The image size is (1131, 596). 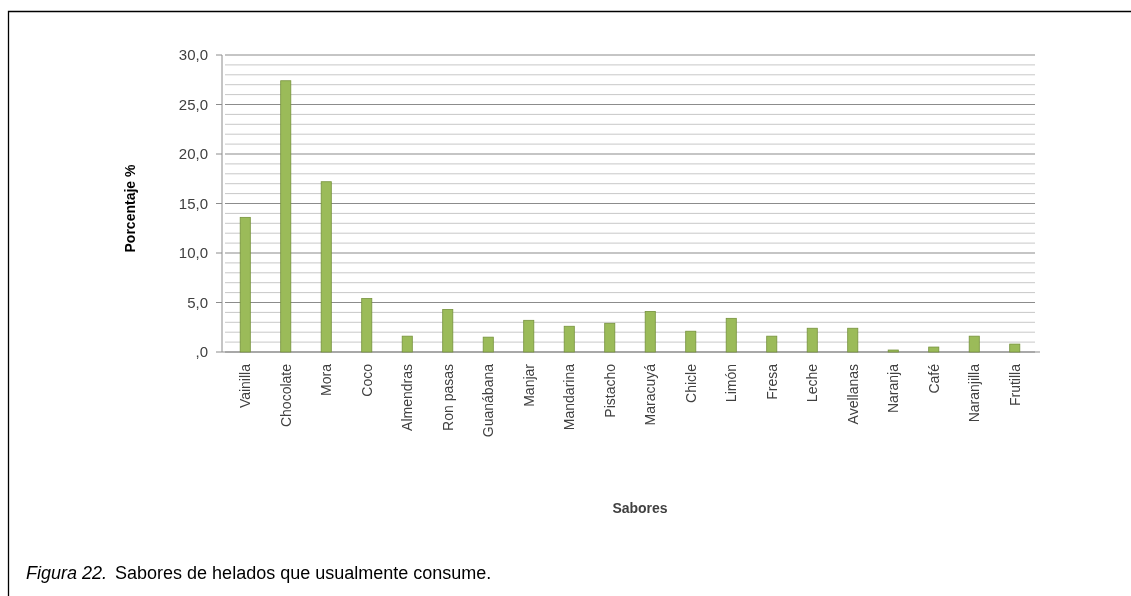 What do you see at coordinates (407, 397) in the screenshot?
I see `x-tick-label: Almendras` at bounding box center [407, 397].